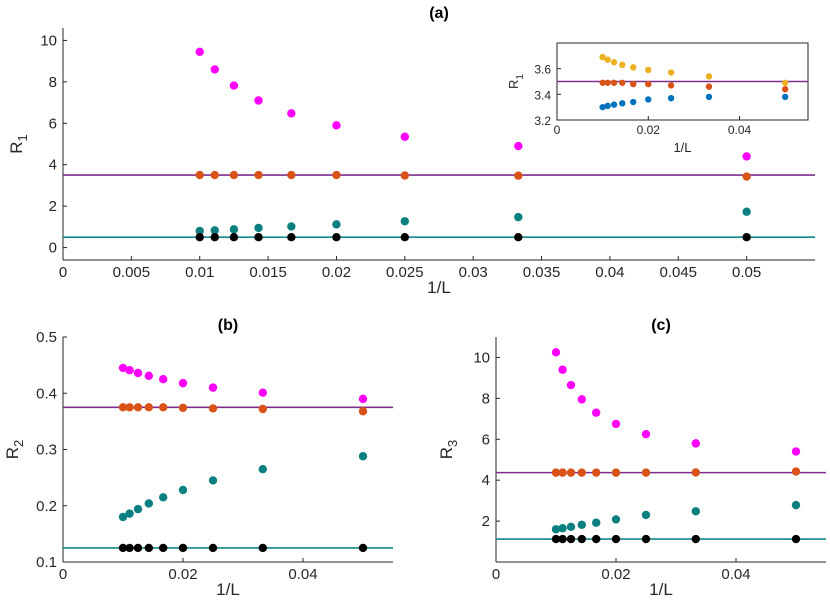  I want to click on y-tick-label: 0.1, so click(46, 562).